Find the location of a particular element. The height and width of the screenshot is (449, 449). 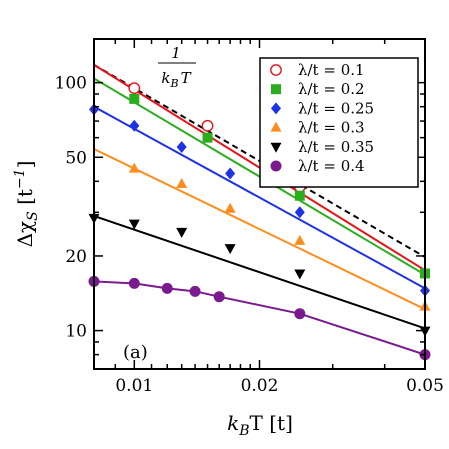

y-axis-label: ΔχS [t−1] is located at coordinates (26, 204).